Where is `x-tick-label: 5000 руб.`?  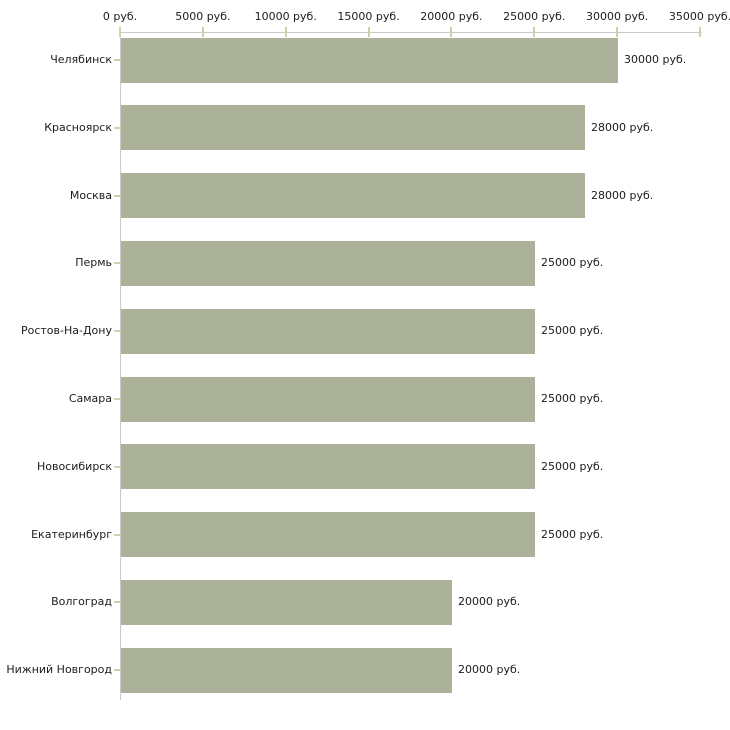 x-tick-label: 5000 руб. is located at coordinates (203, 16).